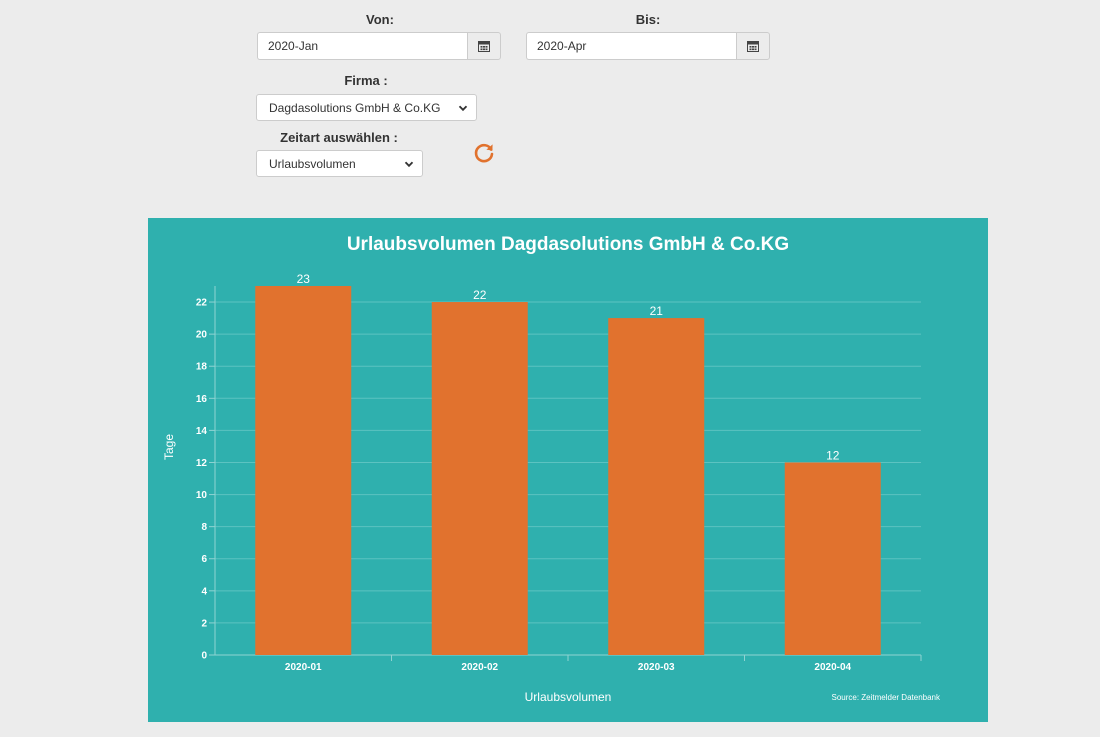  I want to click on bis-date-picker, so click(648, 46).